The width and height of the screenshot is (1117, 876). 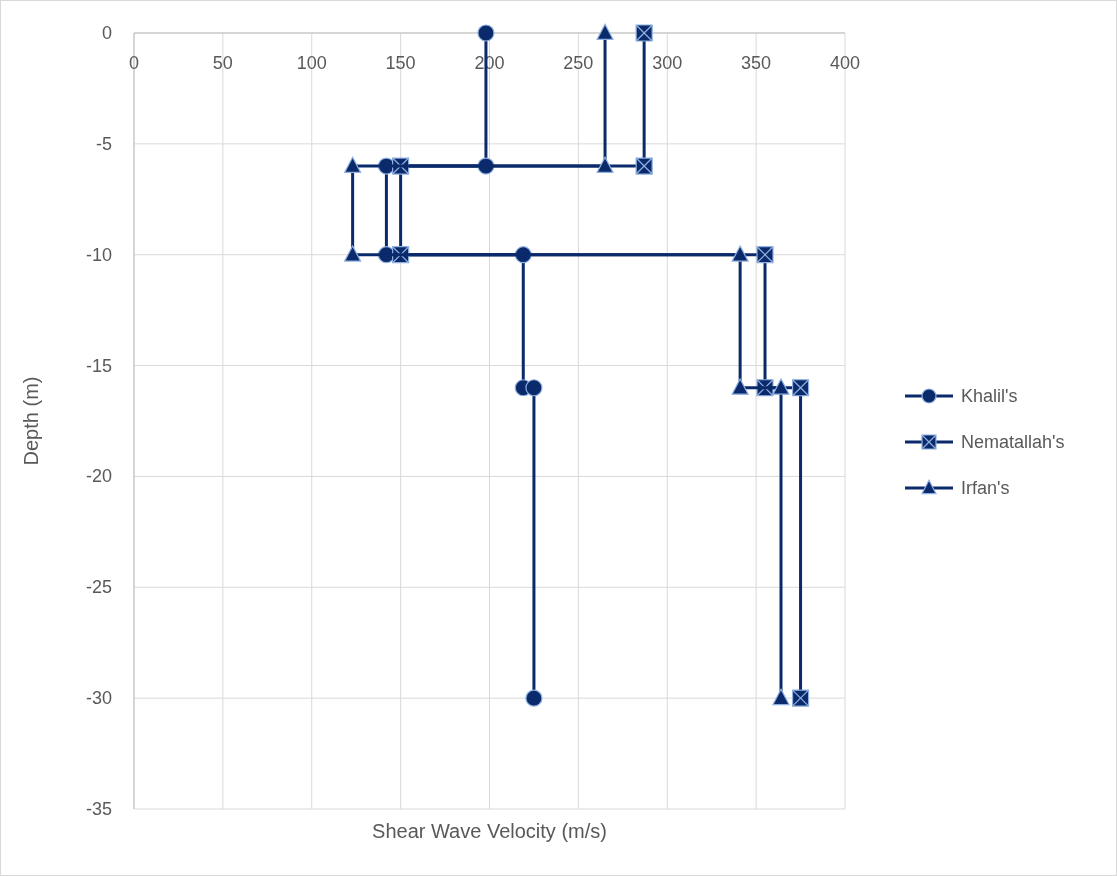 What do you see at coordinates (489, 831) in the screenshot?
I see `x-axis-title: Shear Wave Velocity (m/s)` at bounding box center [489, 831].